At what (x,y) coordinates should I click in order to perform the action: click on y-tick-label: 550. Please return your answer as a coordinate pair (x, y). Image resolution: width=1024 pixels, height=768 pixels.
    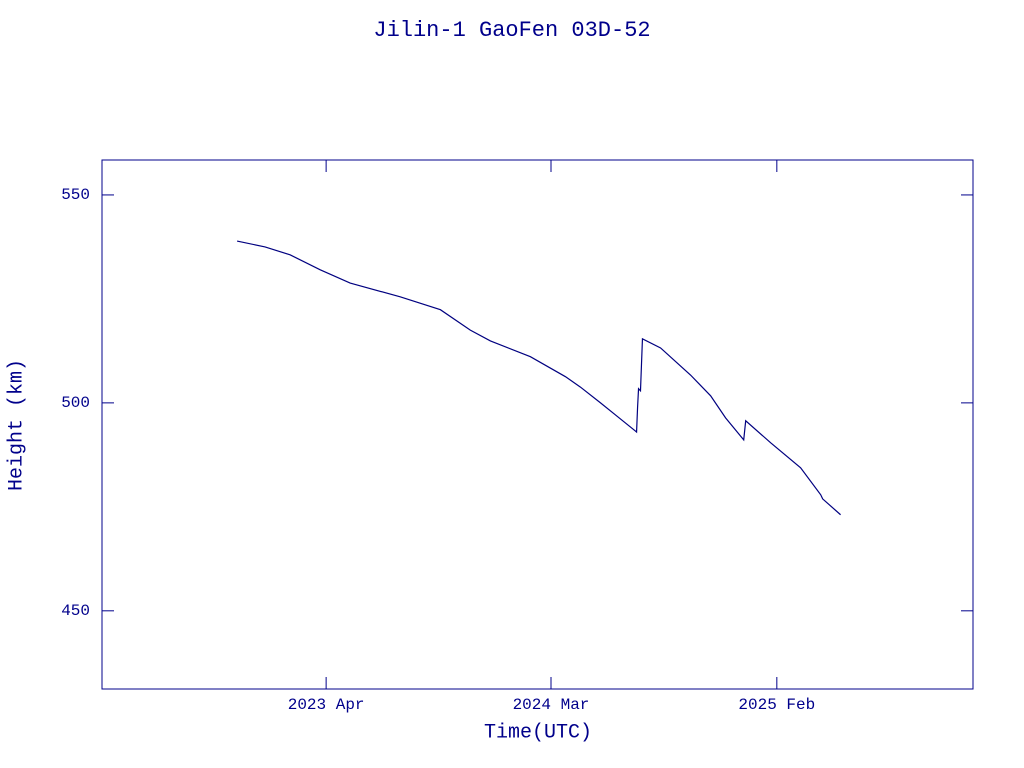
    Looking at the image, I should click on (75, 195).